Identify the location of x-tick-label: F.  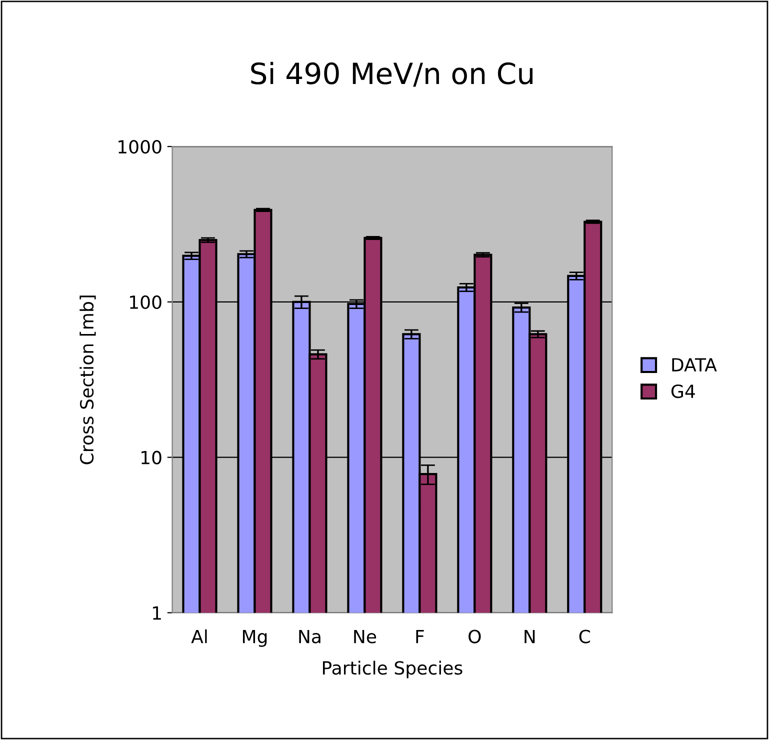
(420, 637).